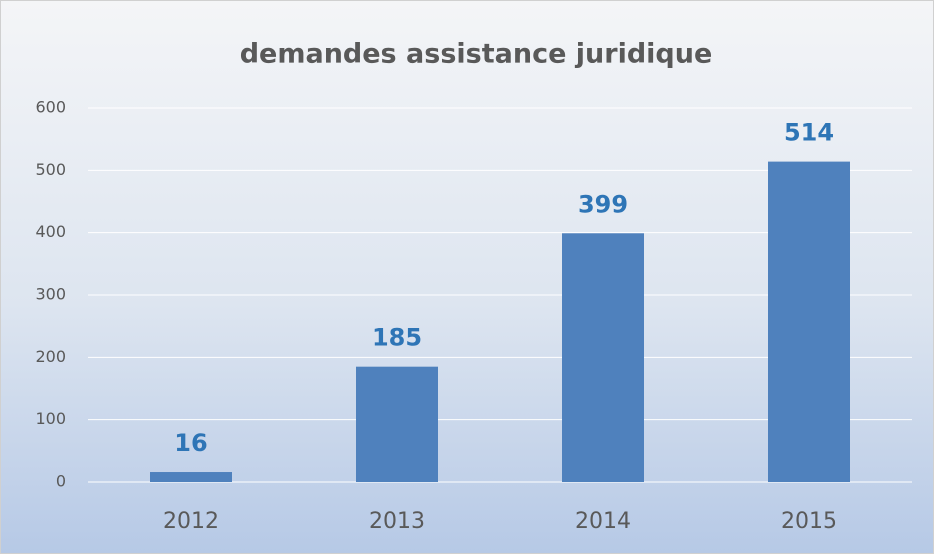 The height and width of the screenshot is (554, 934). I want to click on y-tick-label: 600, so click(50, 107).